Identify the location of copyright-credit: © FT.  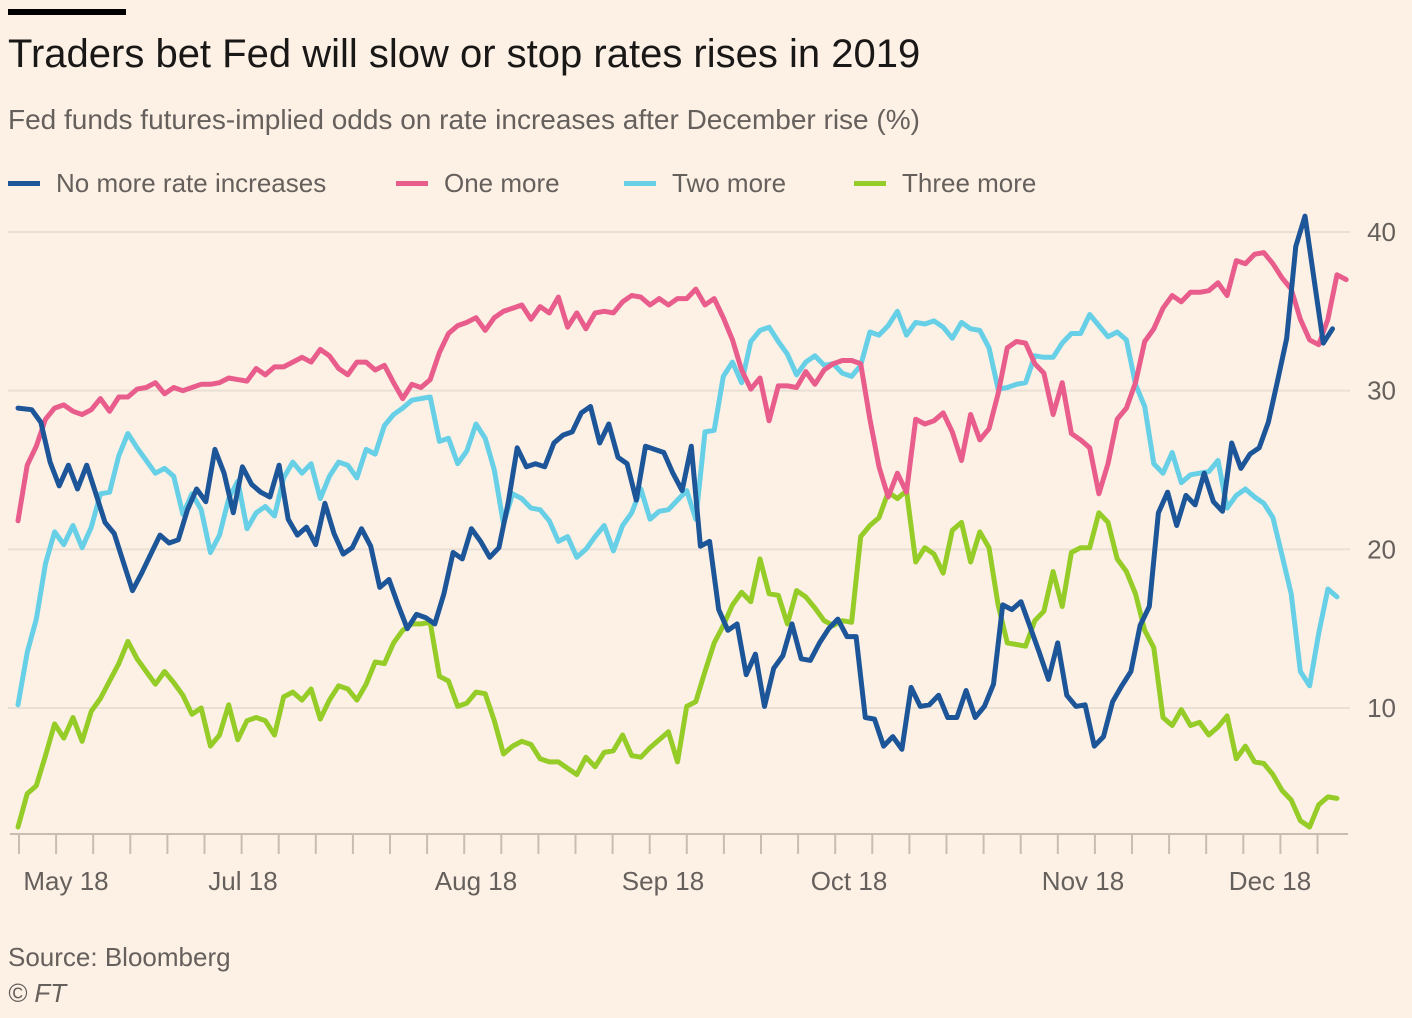
(37, 993).